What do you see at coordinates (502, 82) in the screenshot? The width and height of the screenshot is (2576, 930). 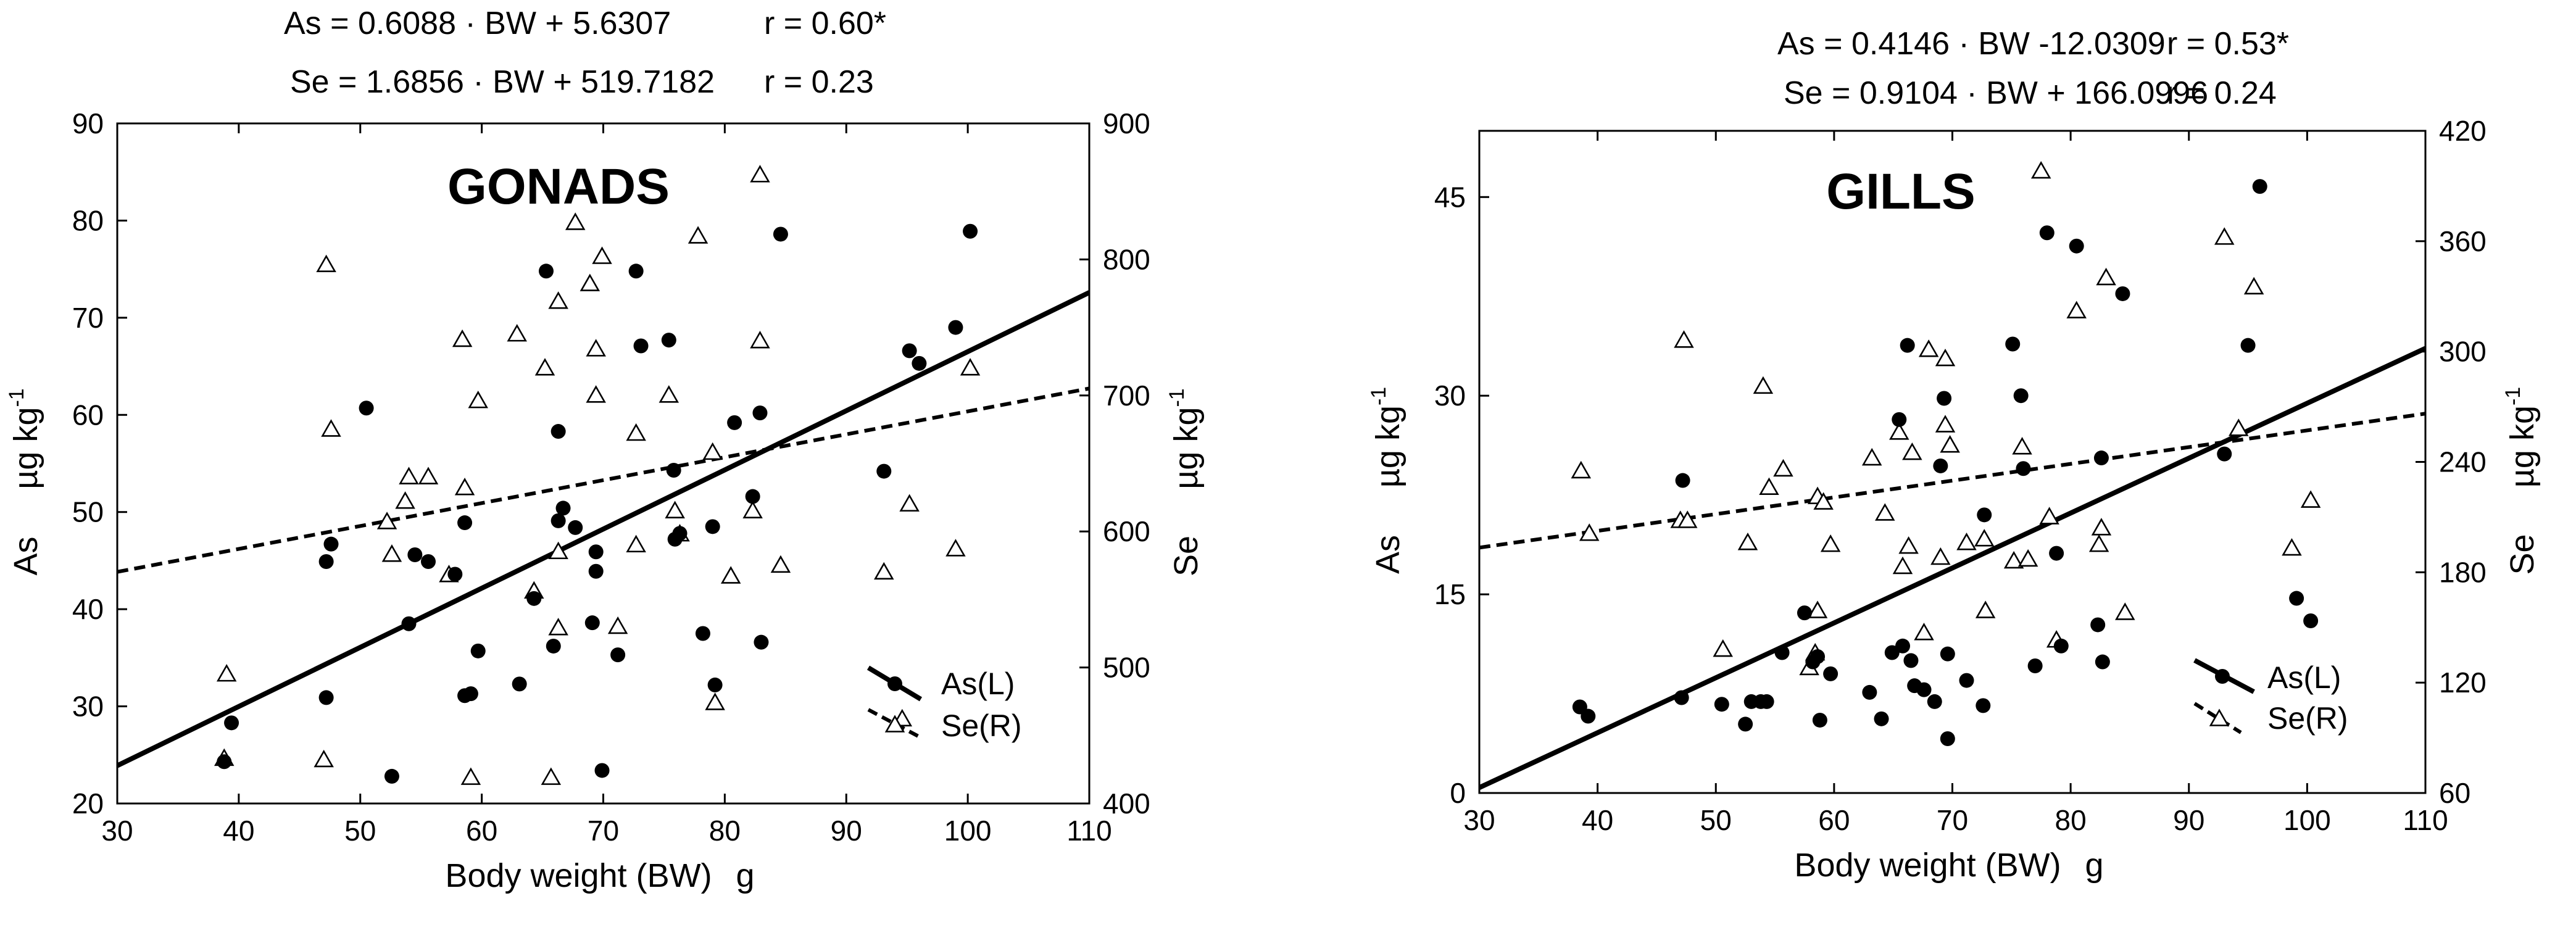 I see `se-equation: Se = 1.6856 · BW + 519.7182` at bounding box center [502, 82].